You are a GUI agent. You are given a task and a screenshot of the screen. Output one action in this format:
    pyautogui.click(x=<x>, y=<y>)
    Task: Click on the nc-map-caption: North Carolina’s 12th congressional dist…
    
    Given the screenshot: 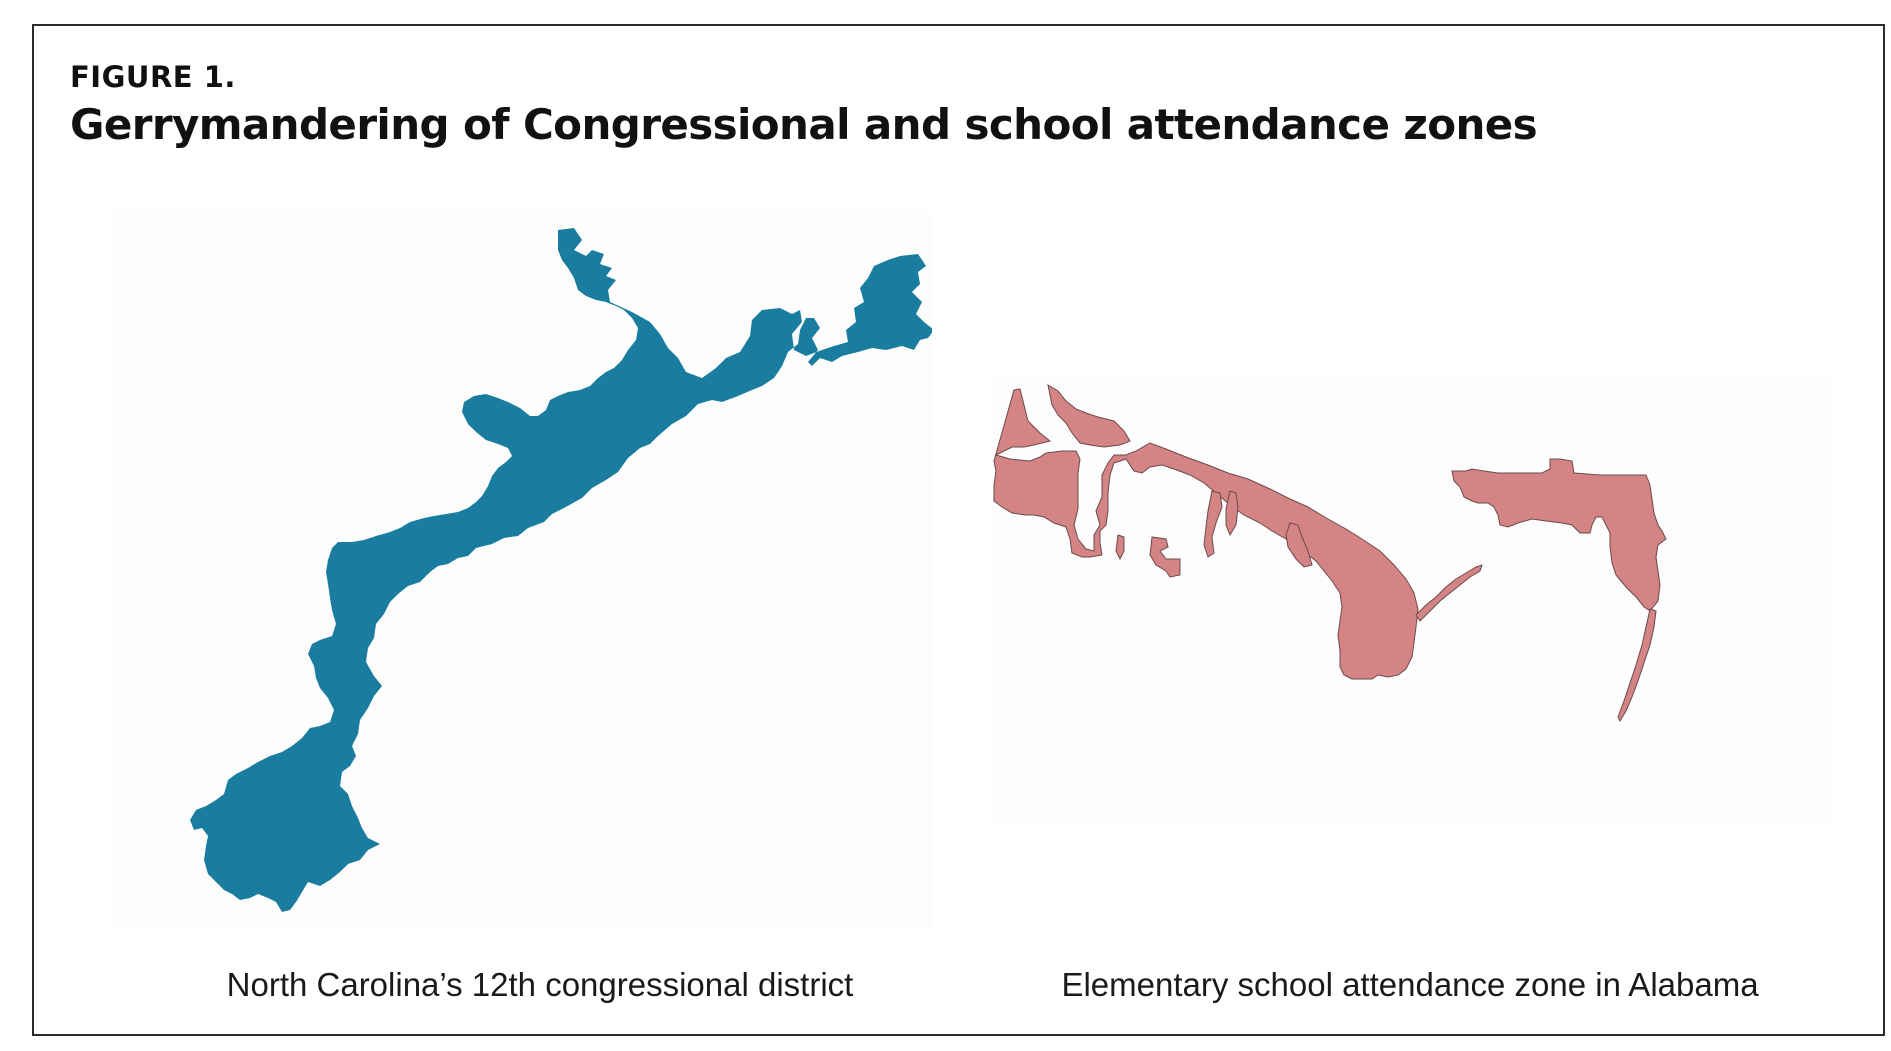 What is the action you would take?
    pyautogui.click(x=540, y=984)
    